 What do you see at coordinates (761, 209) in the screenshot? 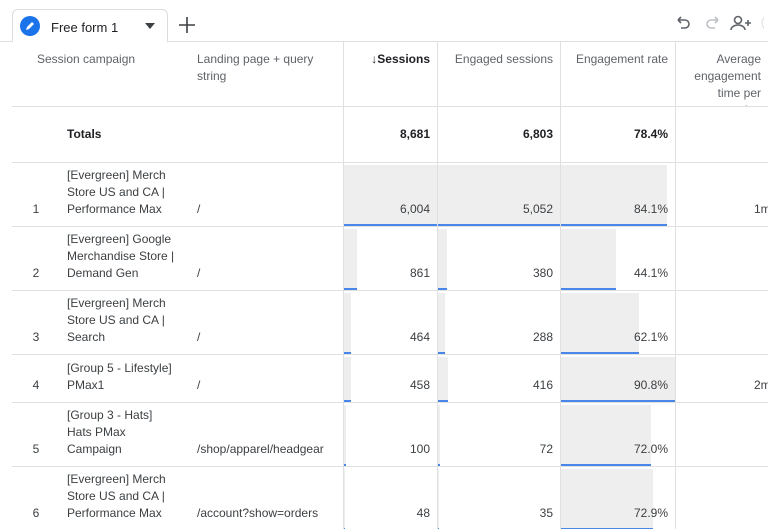
I see `avg-engagement: 1m` at bounding box center [761, 209].